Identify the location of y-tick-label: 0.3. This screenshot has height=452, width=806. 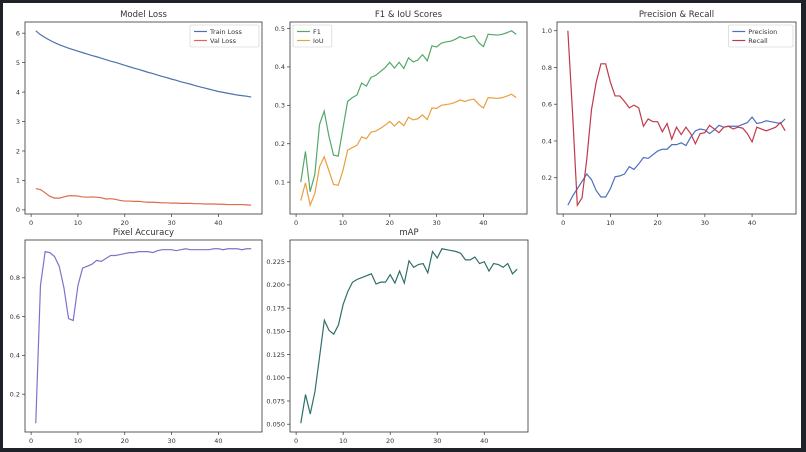
(280, 106).